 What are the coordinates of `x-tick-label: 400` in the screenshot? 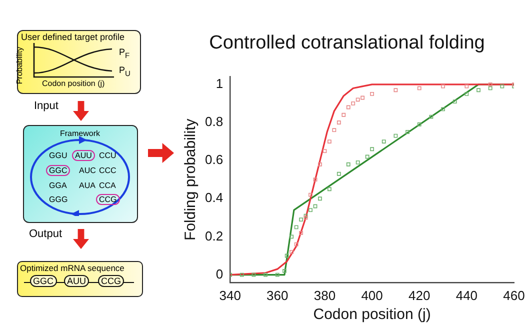 It's located at (372, 295).